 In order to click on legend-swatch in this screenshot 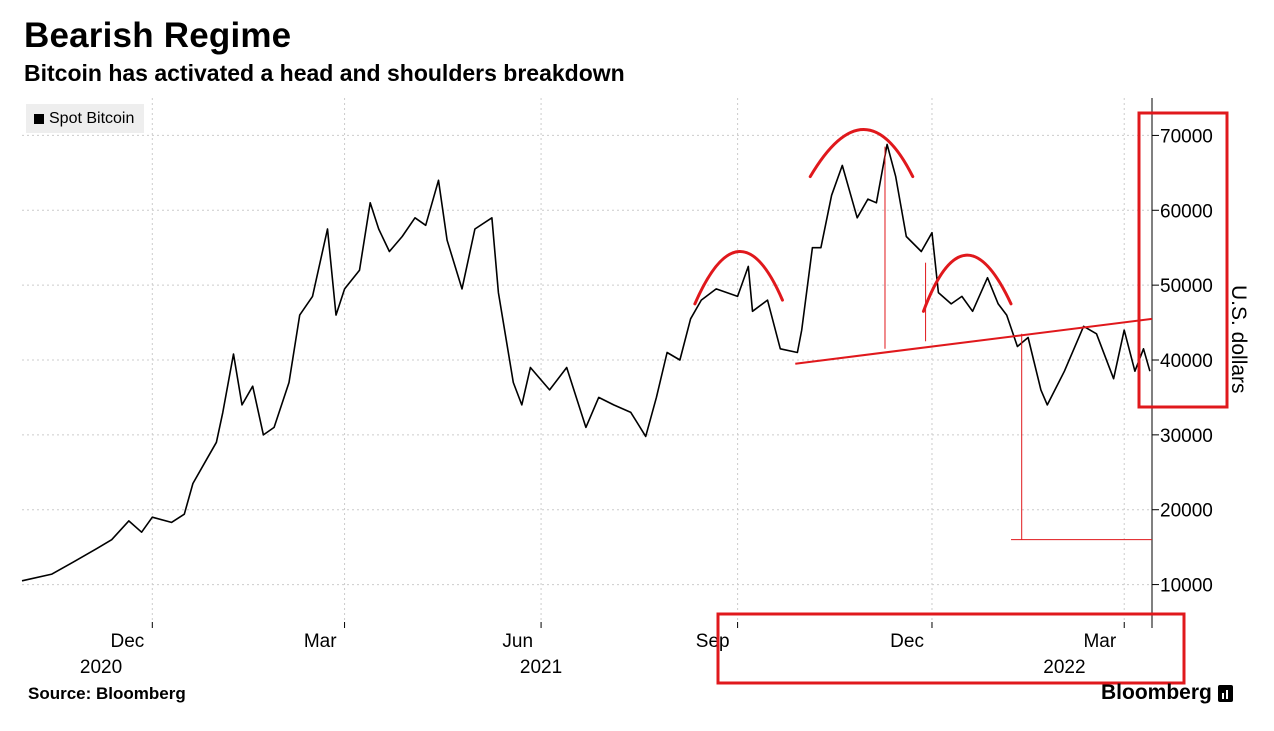, I will do `click(39, 118)`.